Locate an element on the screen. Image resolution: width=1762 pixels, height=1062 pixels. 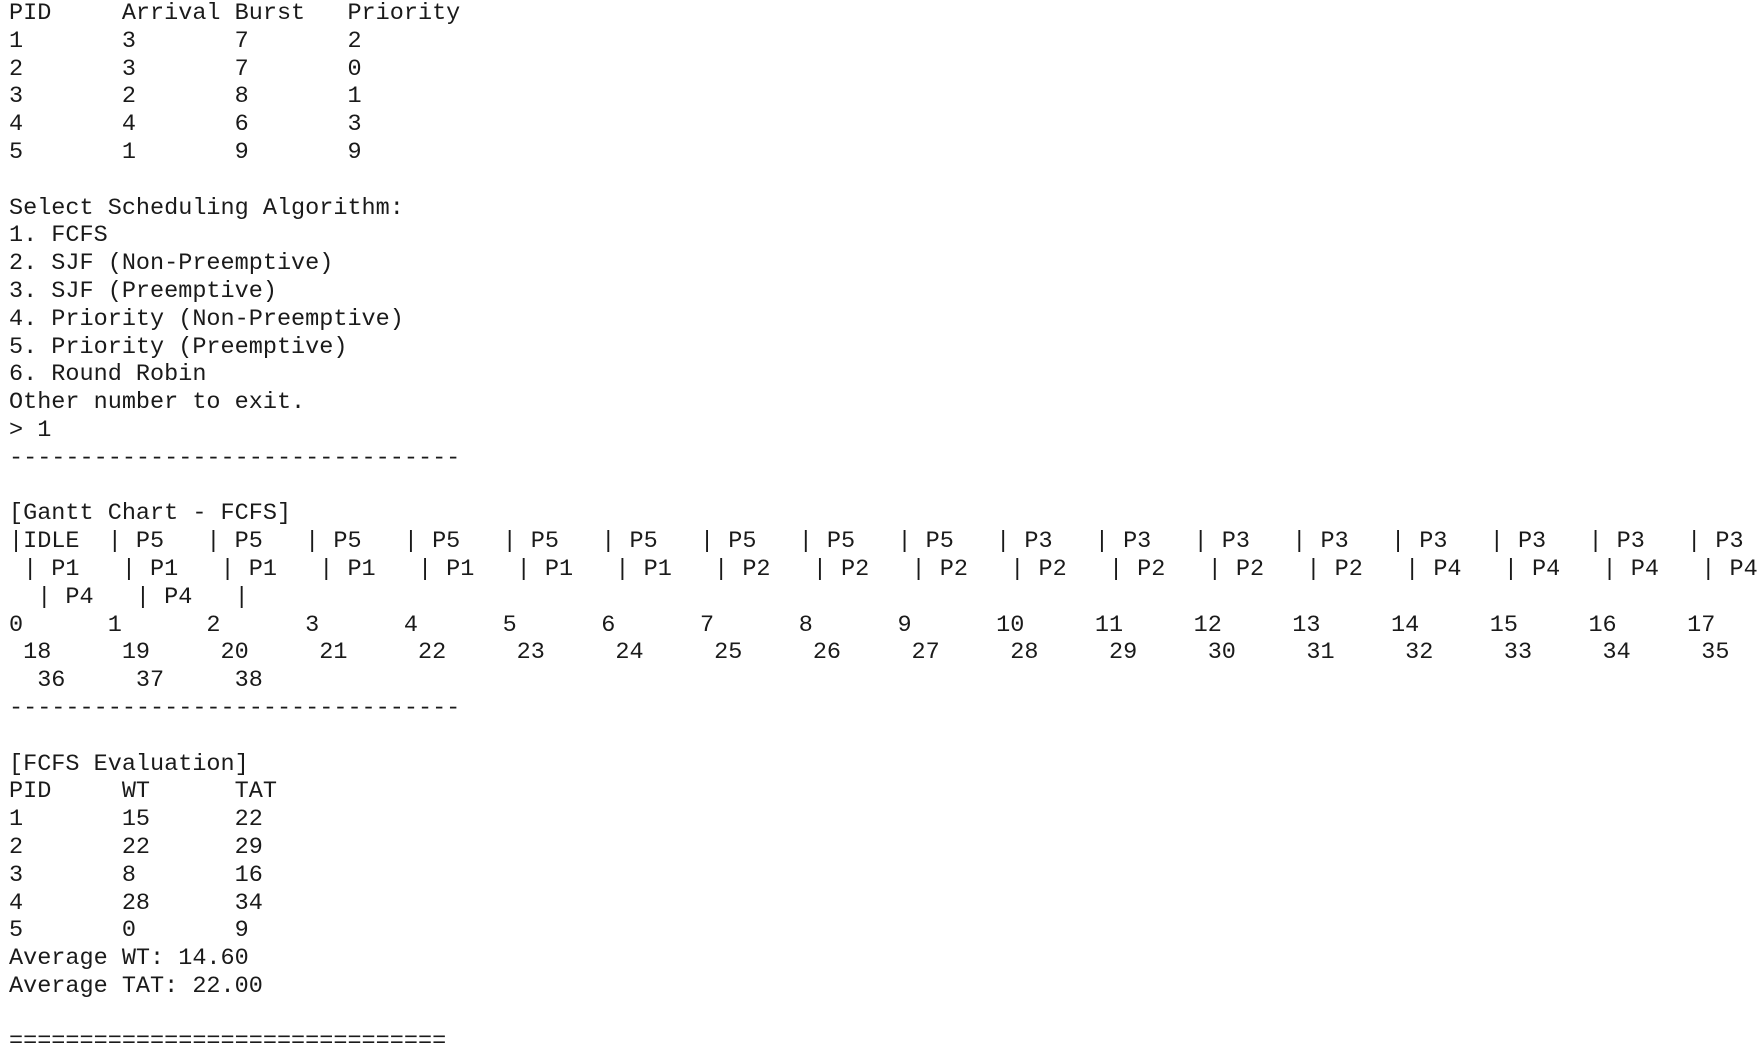
menu-option: 2. SJF (Non-Preemptive) is located at coordinates (171, 264).